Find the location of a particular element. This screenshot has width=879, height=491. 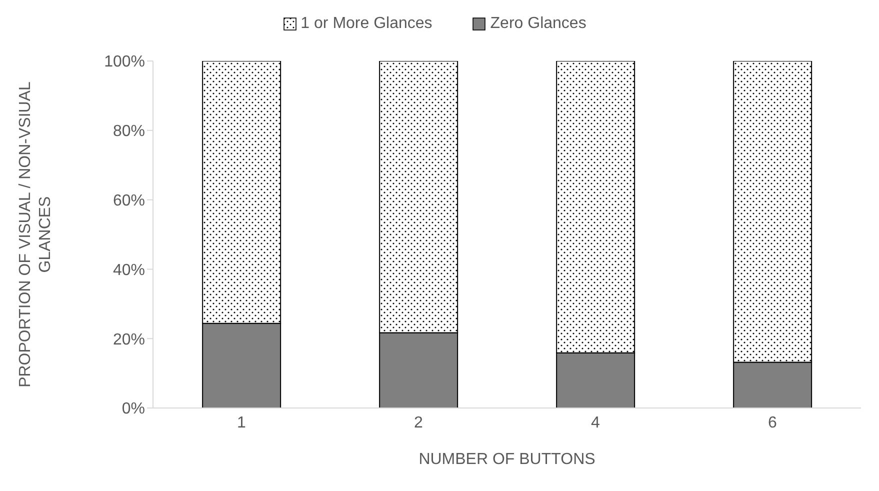

x-tick-label: 2 is located at coordinates (419, 423).